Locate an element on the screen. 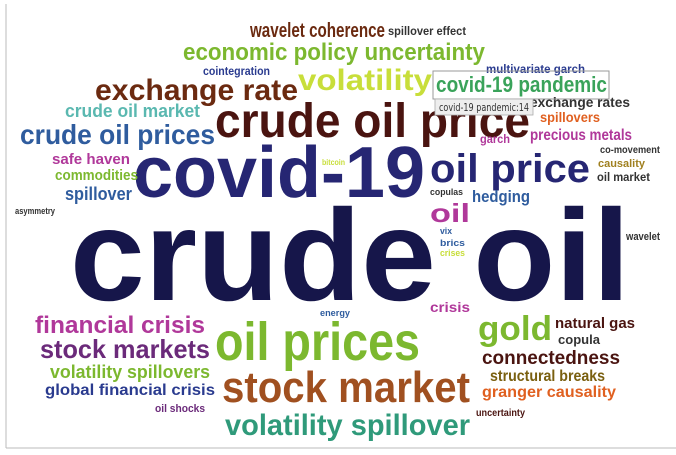 The height and width of the screenshot is (455, 676). word: stock markets is located at coordinates (125, 349).